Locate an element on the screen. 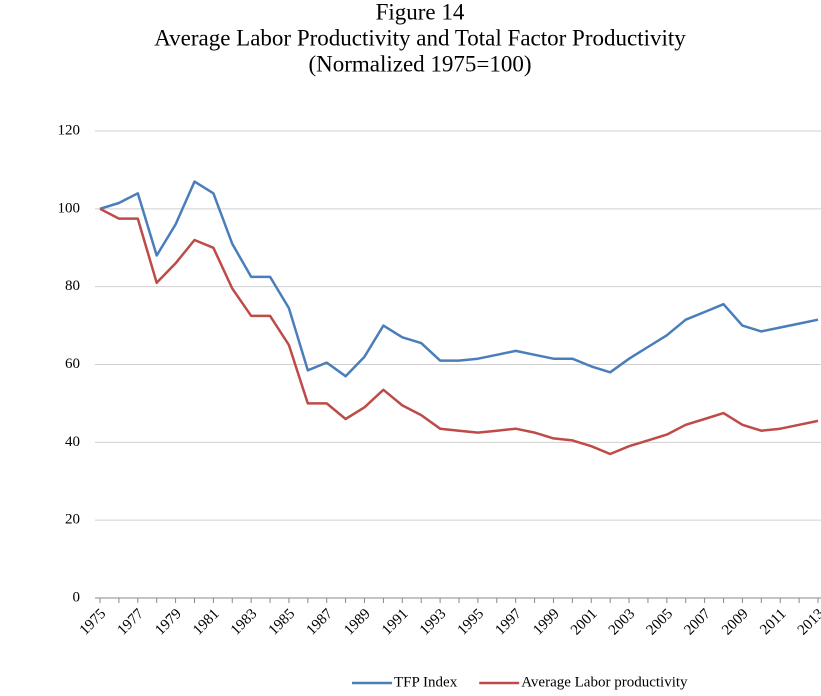 The width and height of the screenshot is (821, 696). x-tick-label: 2005 is located at coordinates (660, 622).